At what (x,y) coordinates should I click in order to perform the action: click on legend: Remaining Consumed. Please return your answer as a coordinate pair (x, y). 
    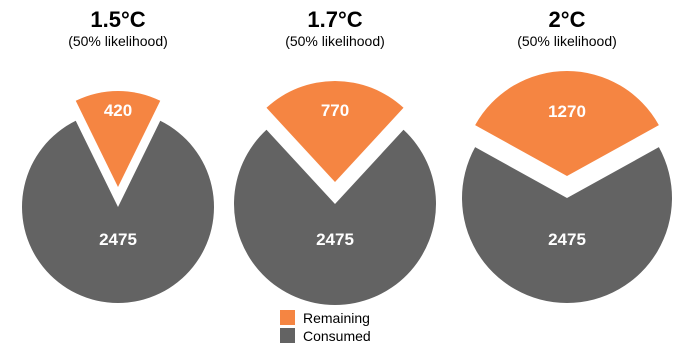
    Looking at the image, I should click on (325, 327).